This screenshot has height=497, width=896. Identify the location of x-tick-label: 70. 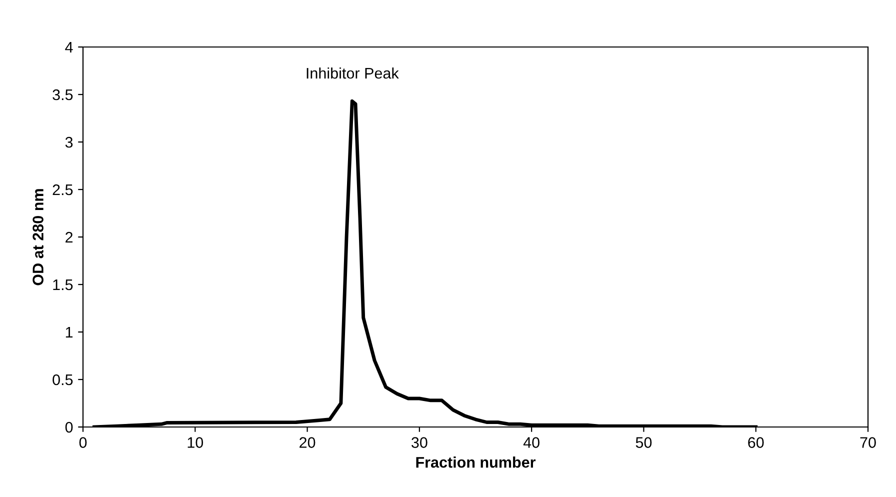
(868, 442).